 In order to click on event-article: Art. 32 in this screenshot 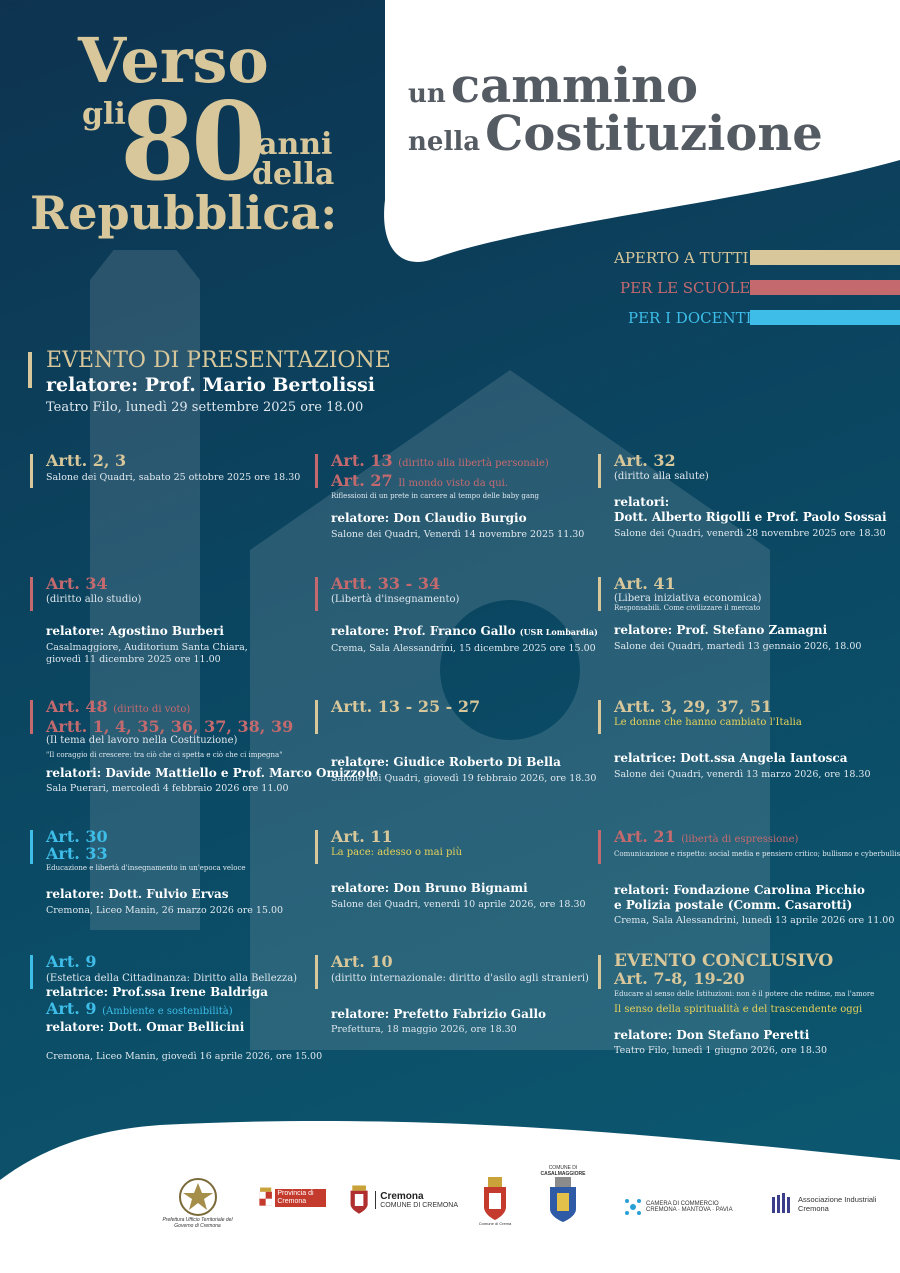, I will do `click(645, 460)`.